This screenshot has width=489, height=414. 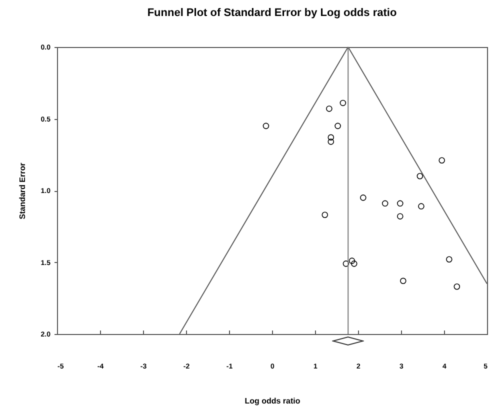 What do you see at coordinates (272, 13) in the screenshot?
I see `chart-title: Funnel Plot of Standard Error by Log odds ratio` at bounding box center [272, 13].